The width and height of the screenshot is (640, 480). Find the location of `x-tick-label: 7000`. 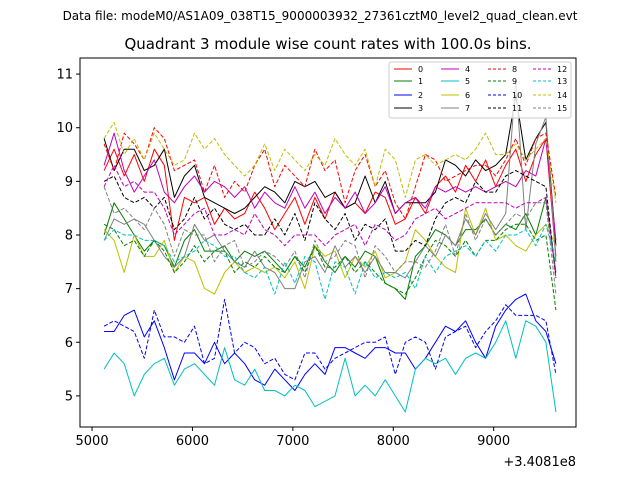

x-tick-label: 7000 is located at coordinates (292, 441).